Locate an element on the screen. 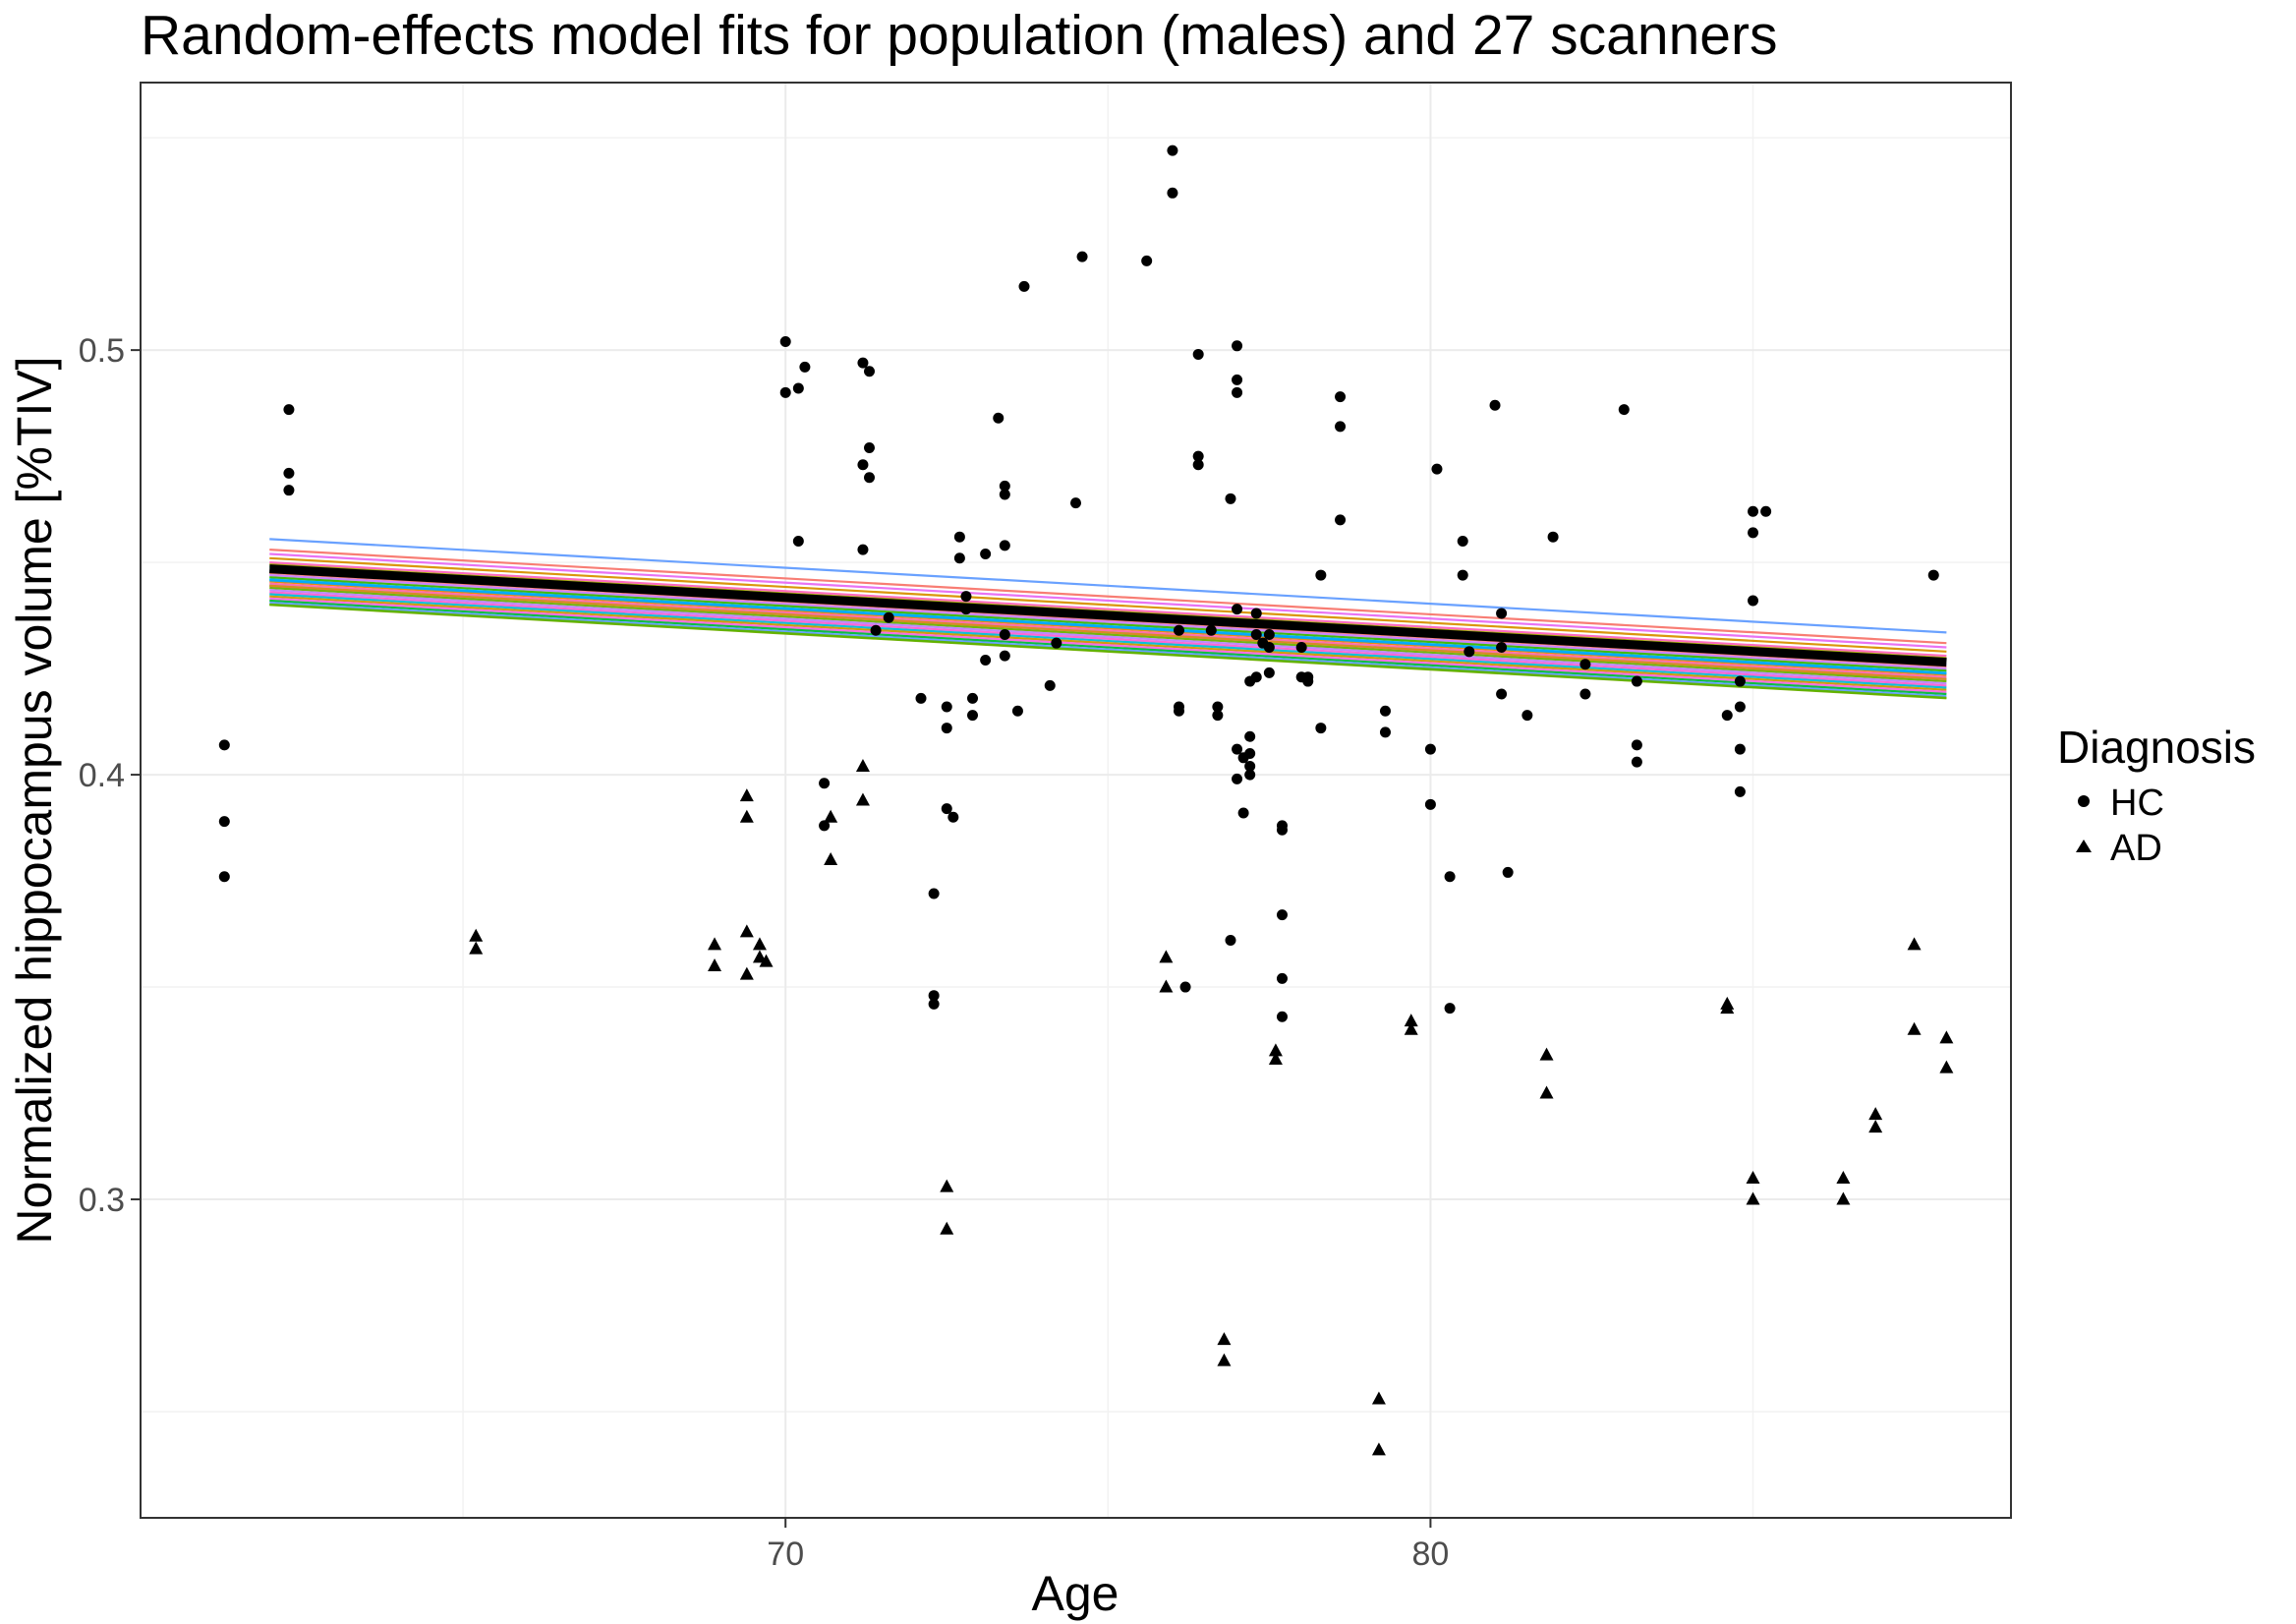 The height and width of the screenshot is (1624, 2296). population-fit-line-group is located at coordinates (1107, 615).